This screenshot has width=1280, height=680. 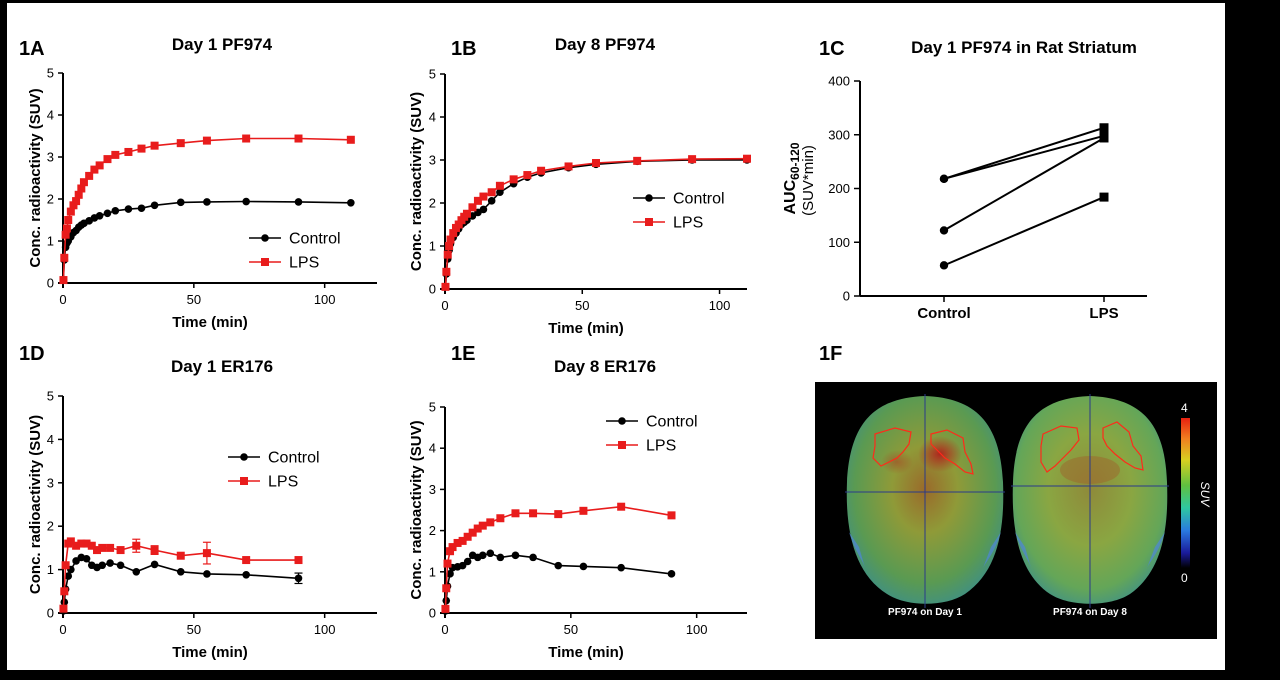 I want to click on panel-title: Day 8 ER176, so click(x=605, y=366).